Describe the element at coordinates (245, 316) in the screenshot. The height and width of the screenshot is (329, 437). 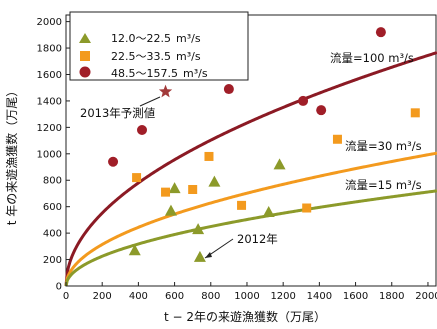
I see `x-axis-title: t − 2年の来遊漁獲数（万尾）` at that location.